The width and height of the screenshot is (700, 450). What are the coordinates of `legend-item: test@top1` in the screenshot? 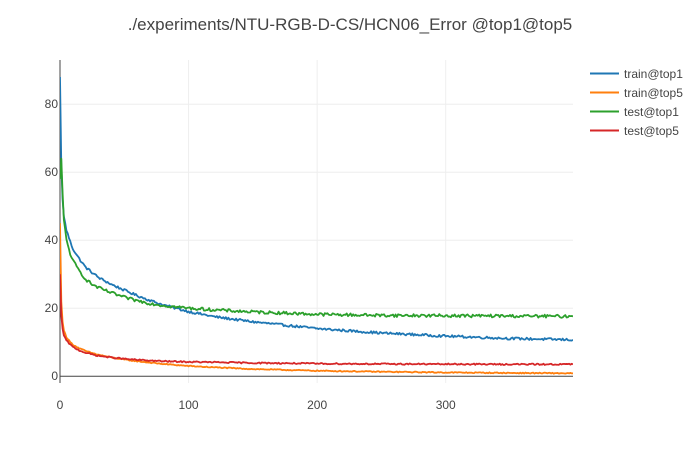 It's located at (634, 112).